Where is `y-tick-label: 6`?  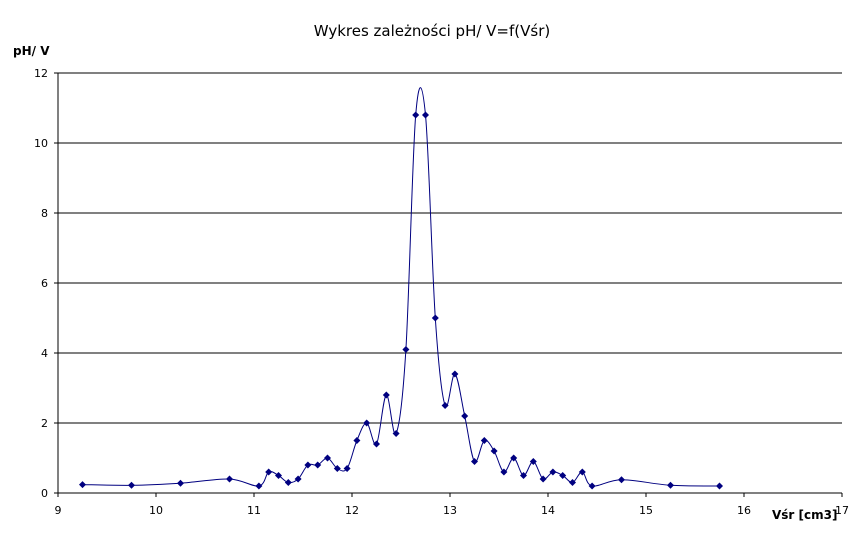 y-tick-label: 6 is located at coordinates (44, 283).